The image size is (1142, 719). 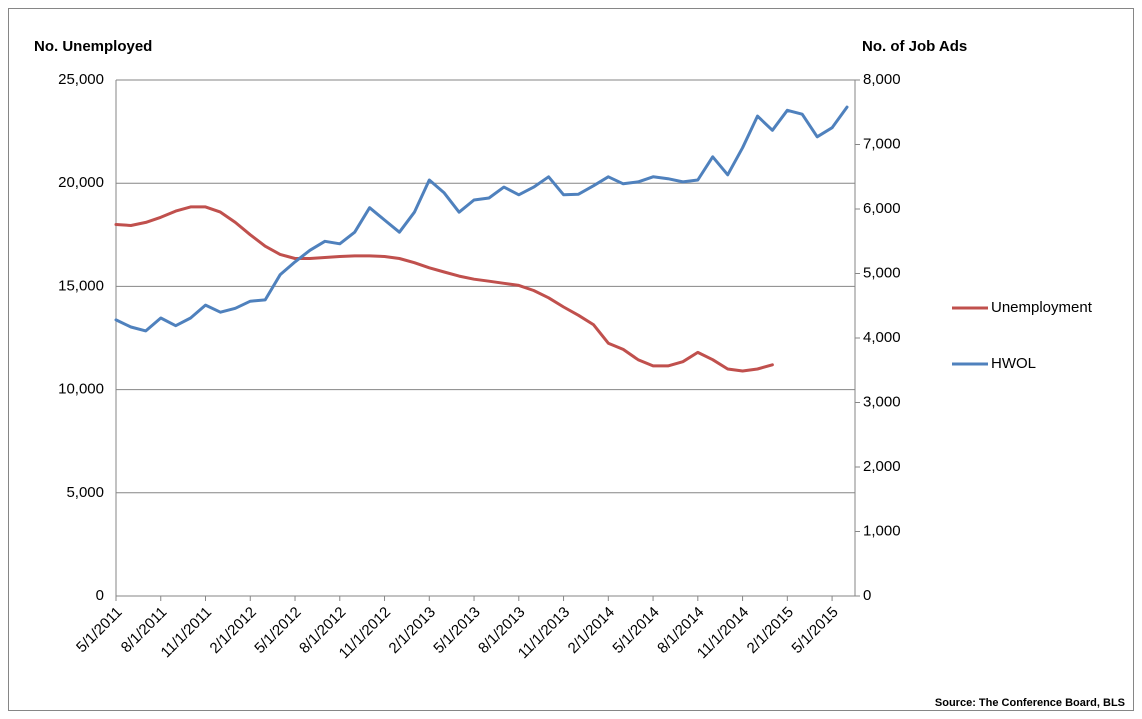 I want to click on series-line, so click(x=444, y=289).